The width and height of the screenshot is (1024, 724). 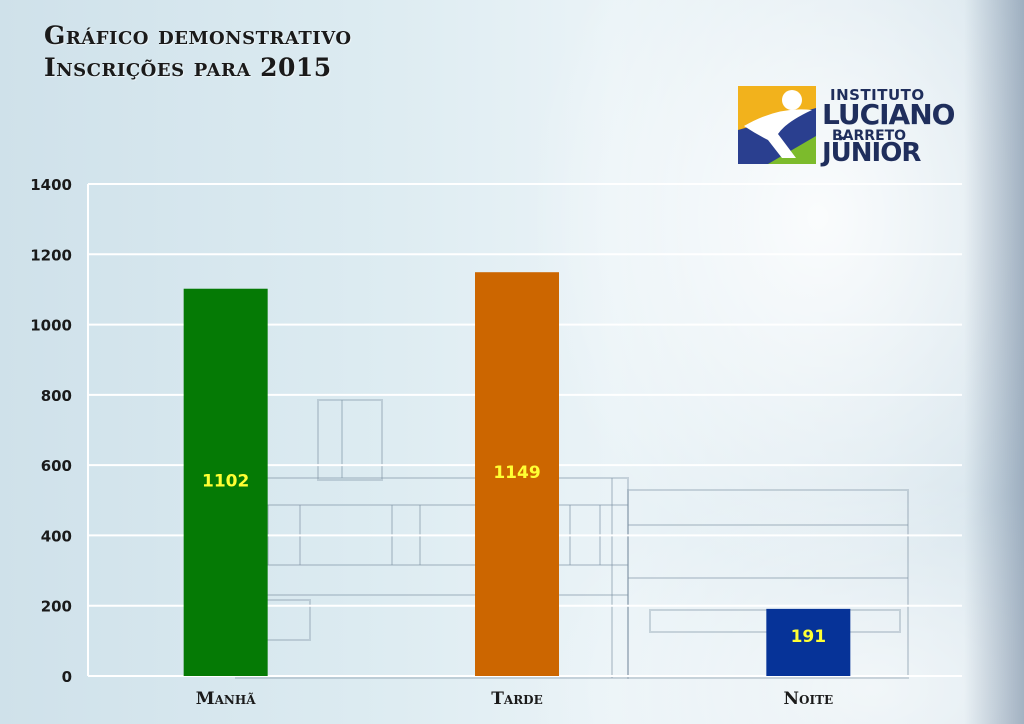 I want to click on logo-line2: LUCIANO, so click(x=888, y=114).